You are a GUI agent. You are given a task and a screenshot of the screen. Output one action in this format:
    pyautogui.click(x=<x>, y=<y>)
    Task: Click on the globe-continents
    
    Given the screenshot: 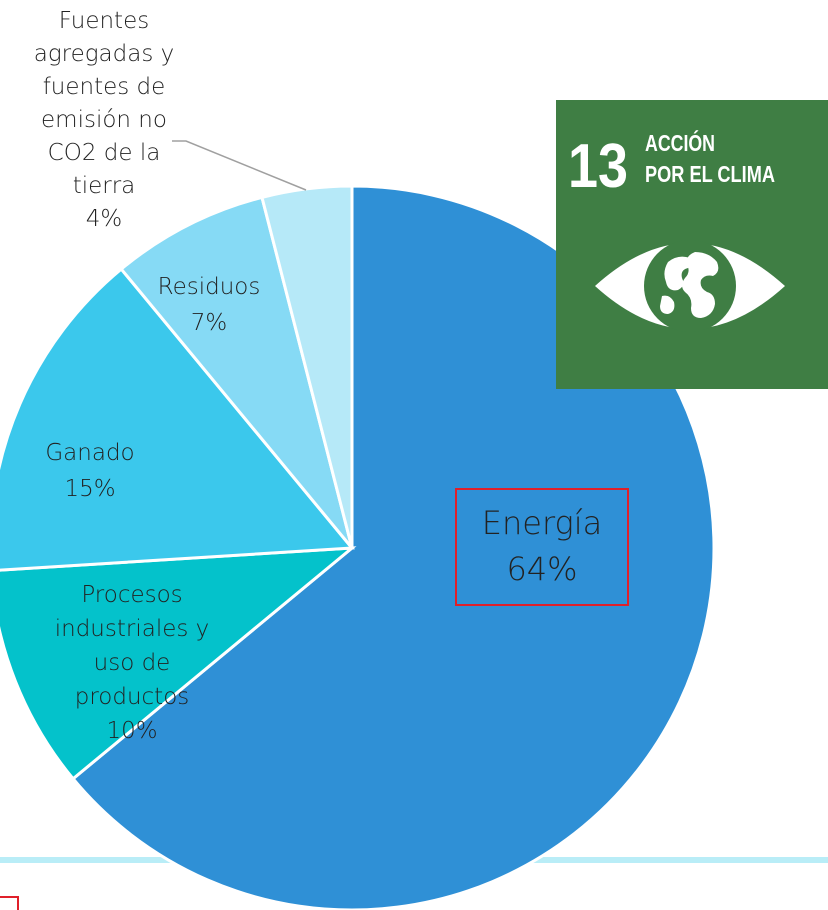 What is the action you would take?
    pyautogui.click(x=689, y=285)
    